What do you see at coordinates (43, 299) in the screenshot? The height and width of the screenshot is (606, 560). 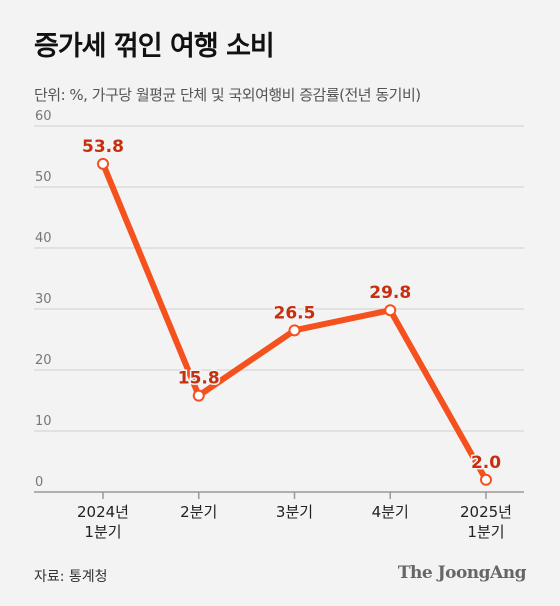 I see `y-tick-label: 30` at bounding box center [43, 299].